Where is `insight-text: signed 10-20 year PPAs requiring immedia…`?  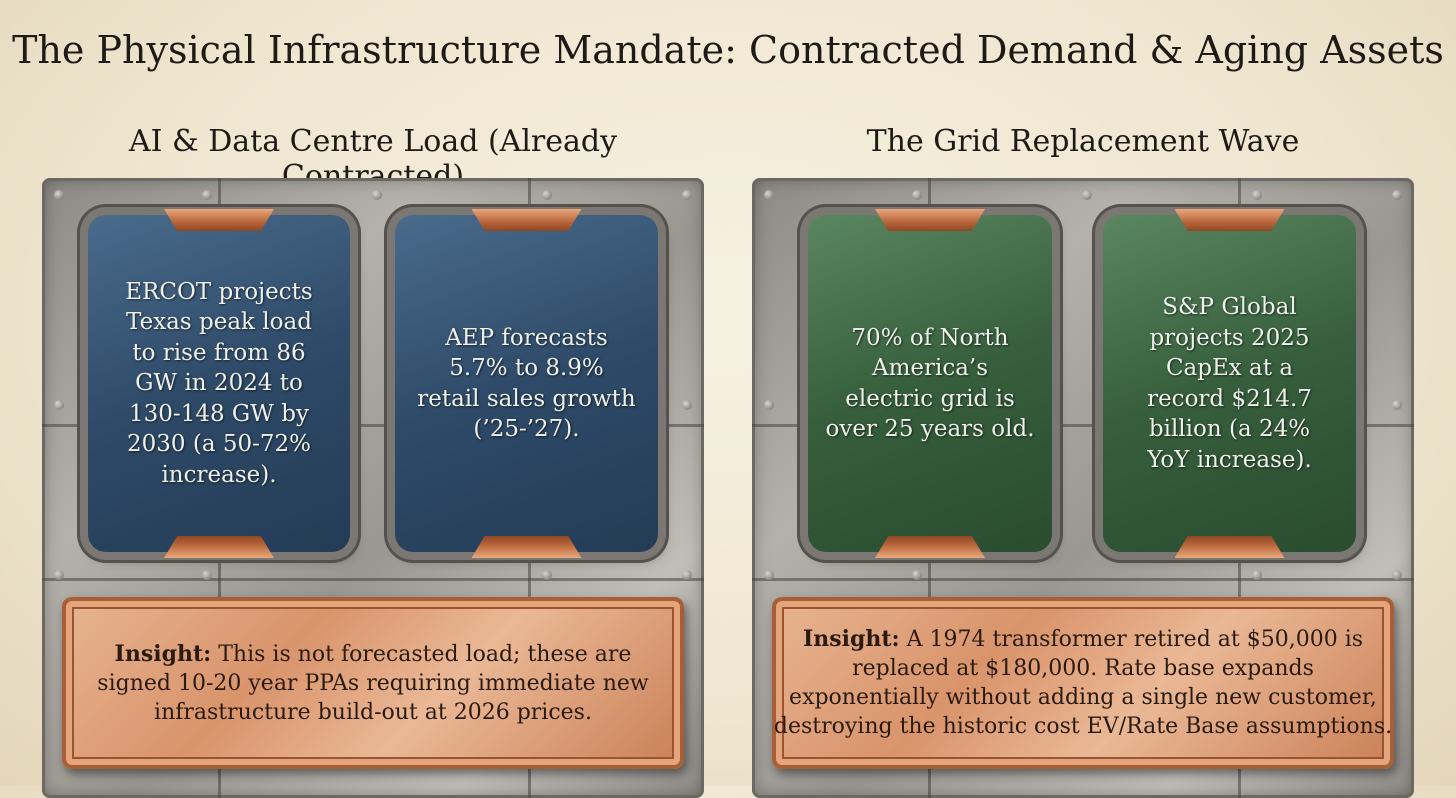
insight-text: signed 10-20 year PPAs requiring immedia… is located at coordinates (373, 683).